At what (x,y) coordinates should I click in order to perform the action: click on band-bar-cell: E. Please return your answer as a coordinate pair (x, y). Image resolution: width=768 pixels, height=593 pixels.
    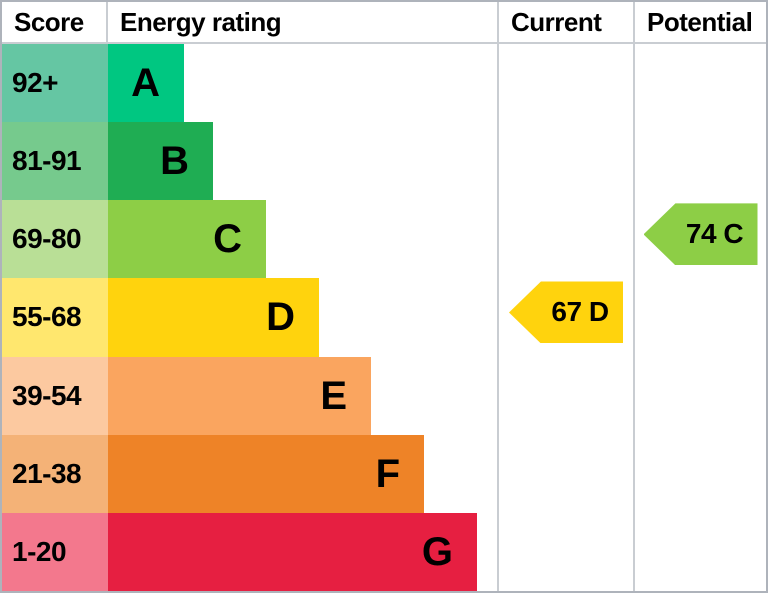
    Looking at the image, I should click on (303, 395).